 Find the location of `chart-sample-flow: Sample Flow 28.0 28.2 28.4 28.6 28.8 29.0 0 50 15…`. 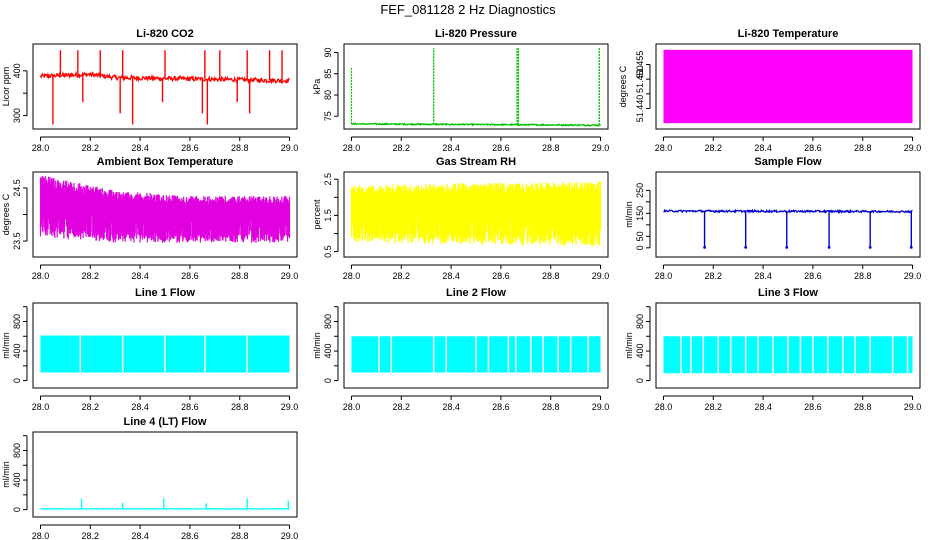

chart-sample-flow: Sample Flow 28.0 28.2 28.4 28.6 28.8 29.0 0 50 15… is located at coordinates (772, 218).